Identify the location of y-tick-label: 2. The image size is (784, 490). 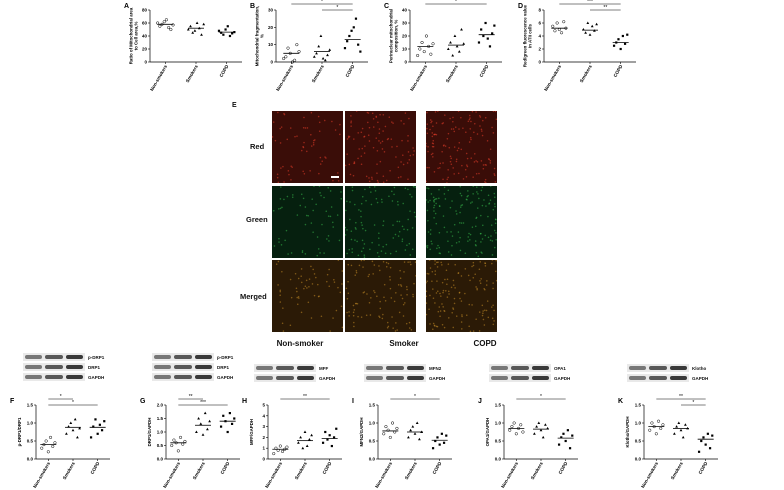
(539, 49).